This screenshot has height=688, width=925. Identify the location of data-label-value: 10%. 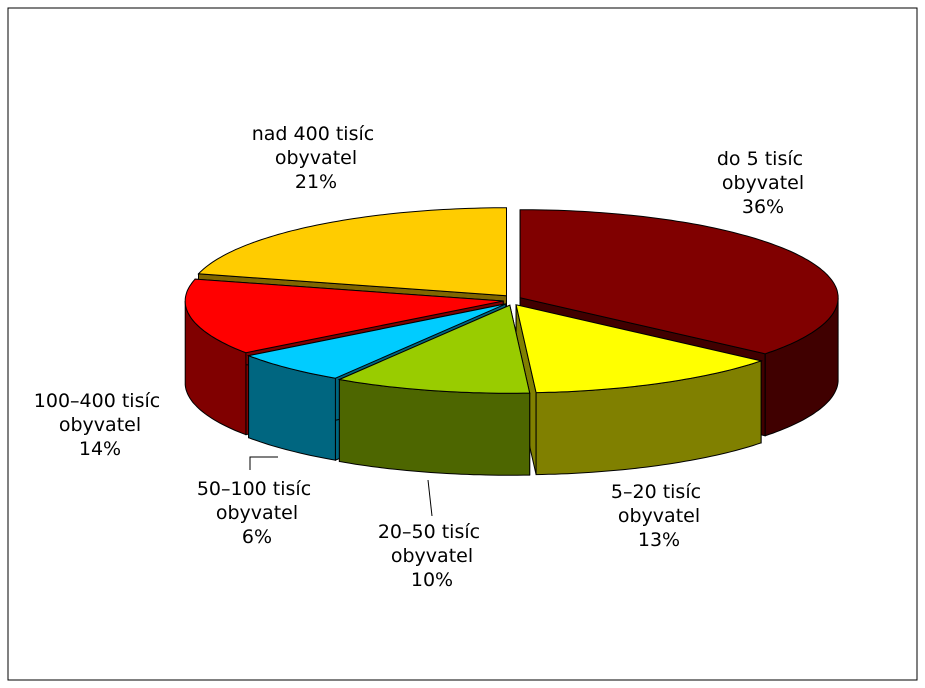
(432, 580).